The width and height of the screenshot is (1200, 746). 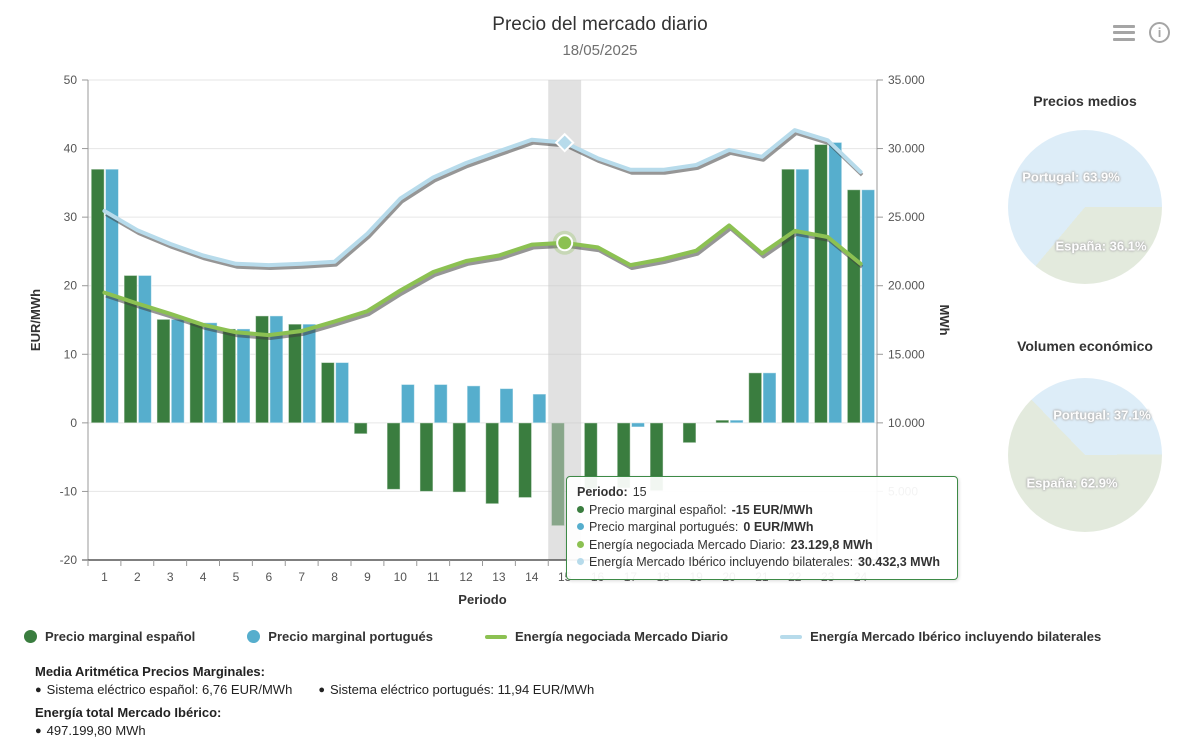 I want to click on pie-volumen-economico: Portugal: 37.1% España: 62.9%, so click(x=1085, y=455).